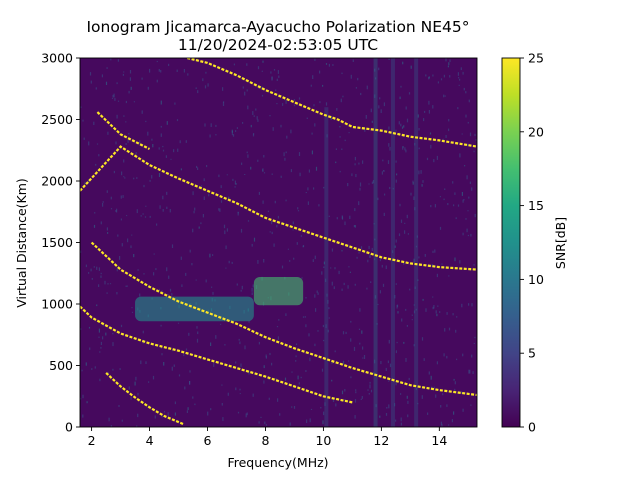 The height and width of the screenshot is (485, 640). What do you see at coordinates (536, 131) in the screenshot?
I see `colorbar-tick-label: 20` at bounding box center [536, 131].